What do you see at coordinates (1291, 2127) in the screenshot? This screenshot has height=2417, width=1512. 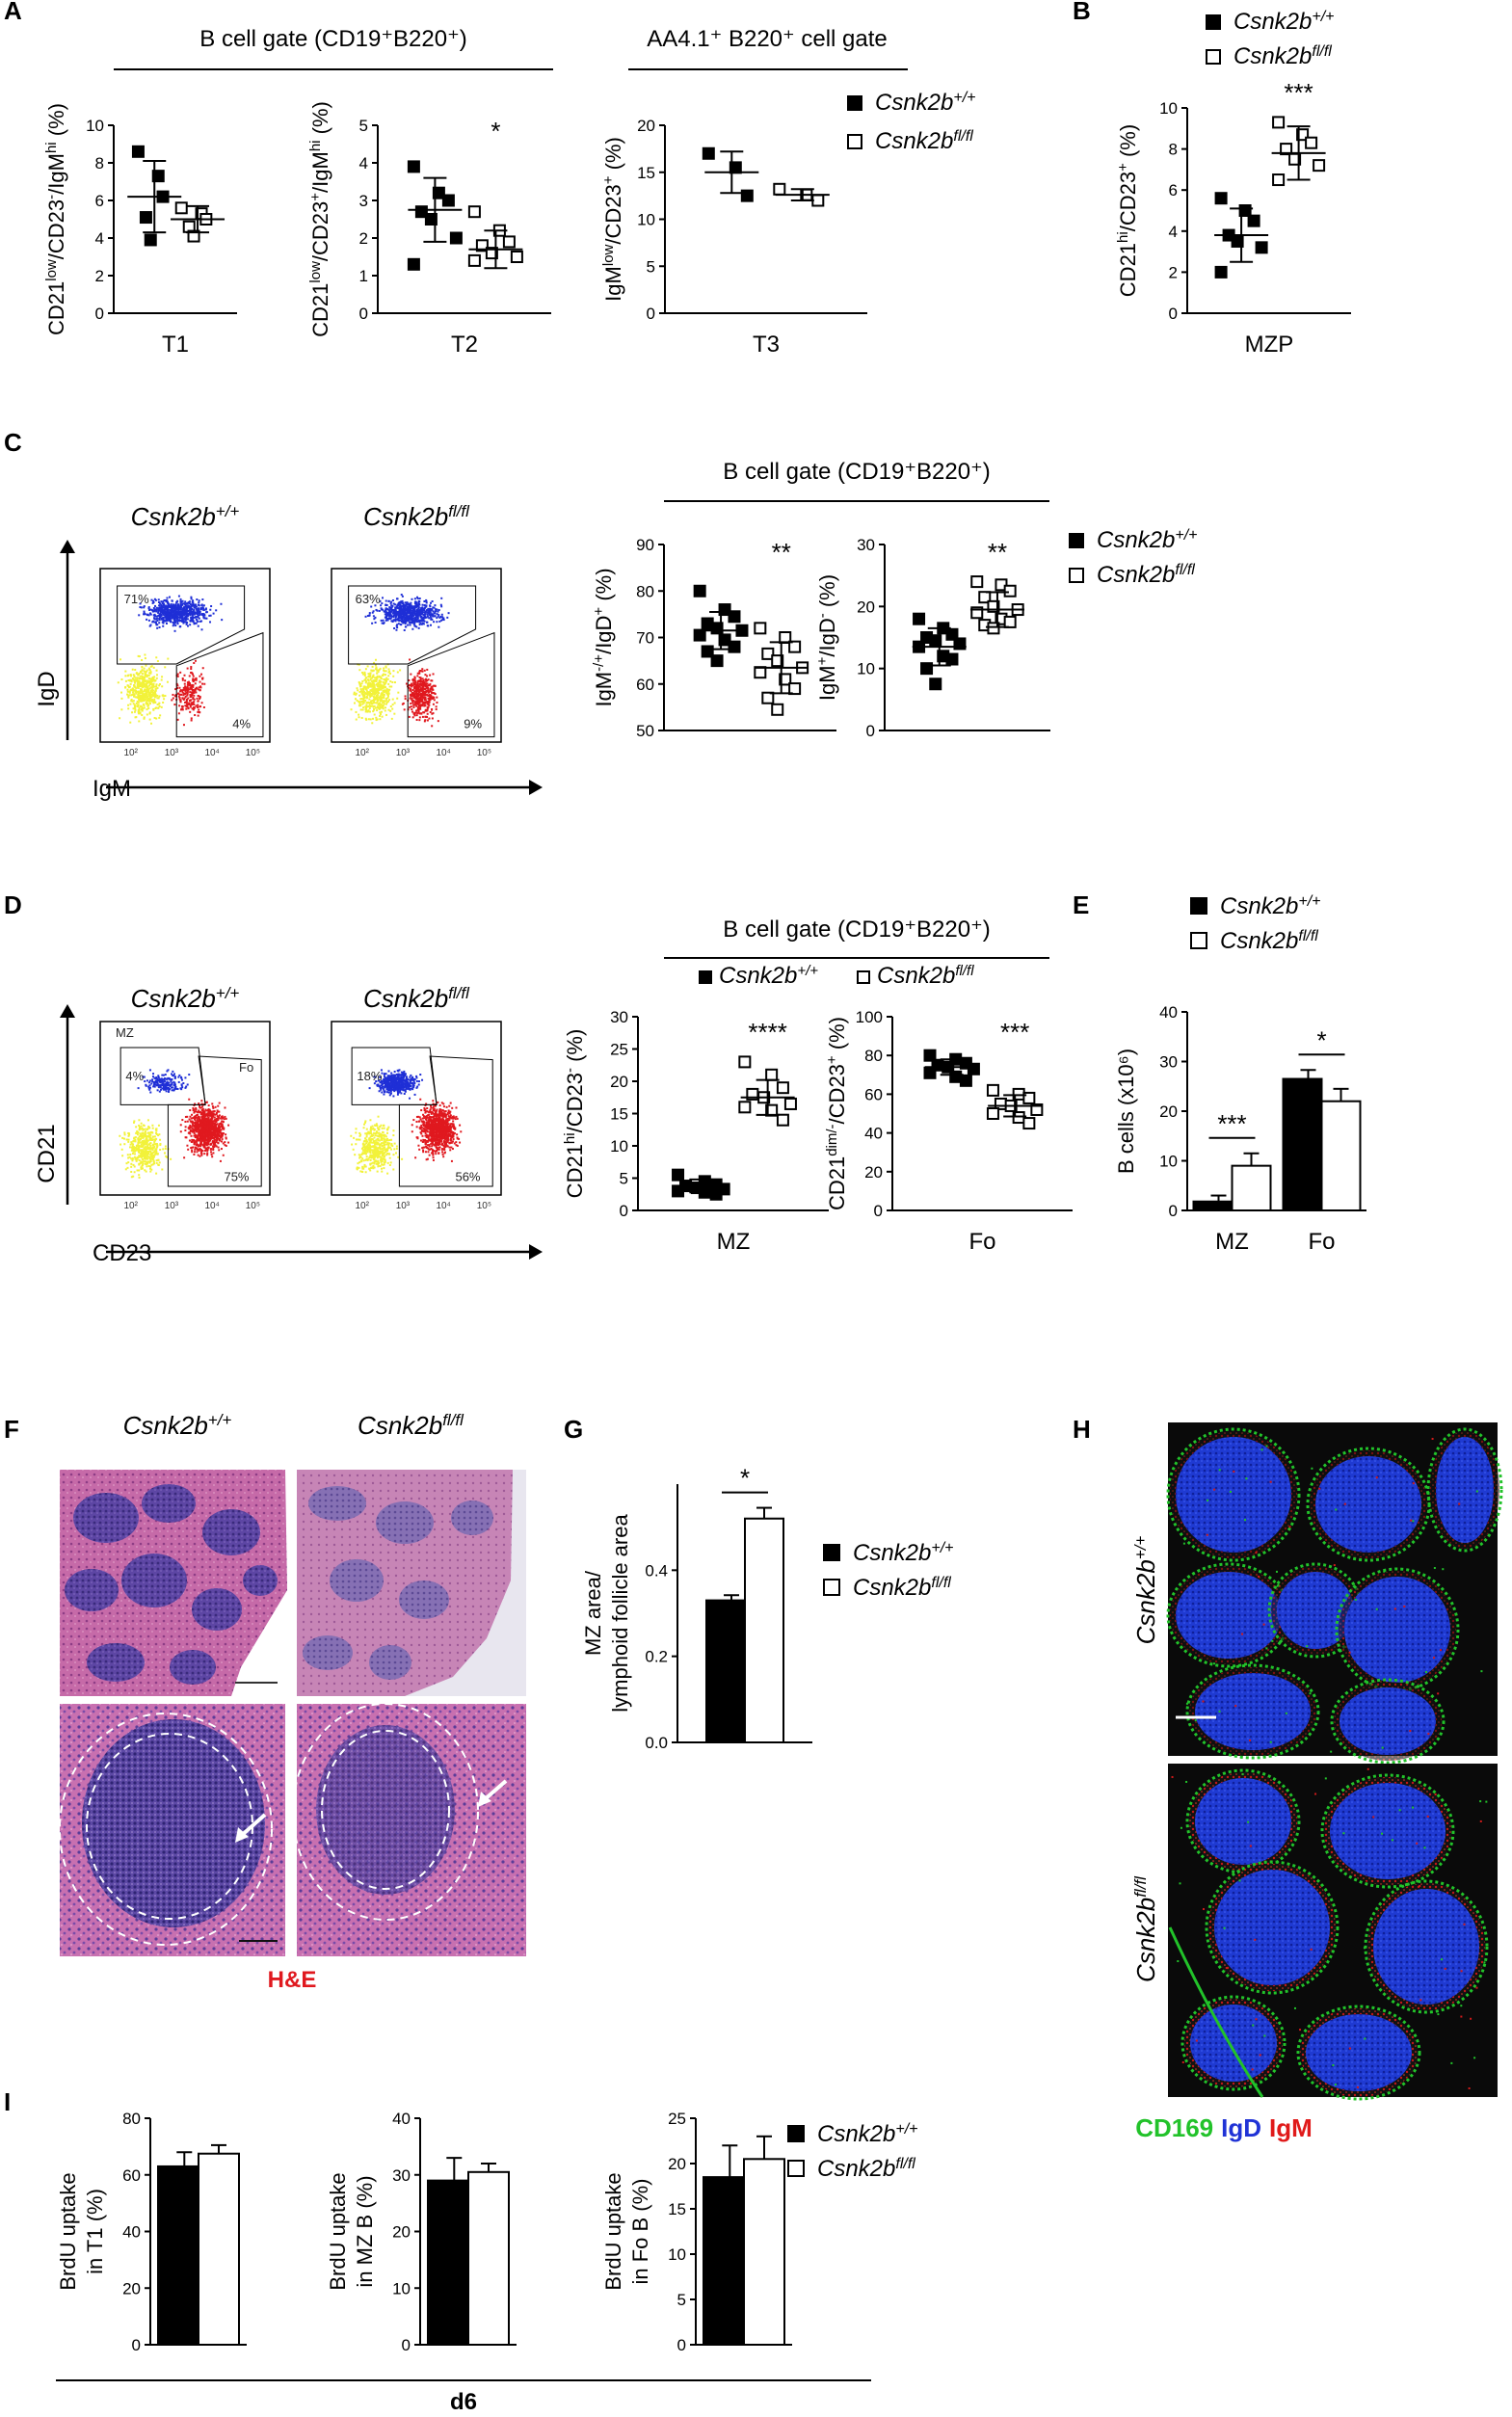 I see `stain-igm: IgM` at bounding box center [1291, 2127].